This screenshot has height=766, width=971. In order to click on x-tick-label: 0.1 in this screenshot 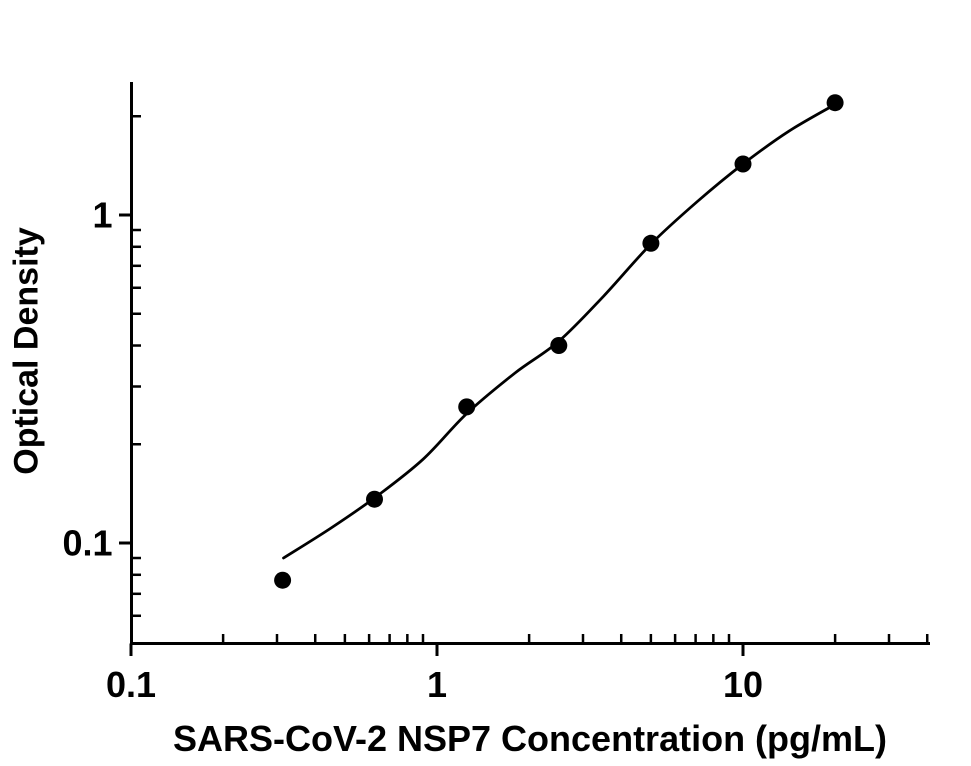, I will do `click(131, 684)`.